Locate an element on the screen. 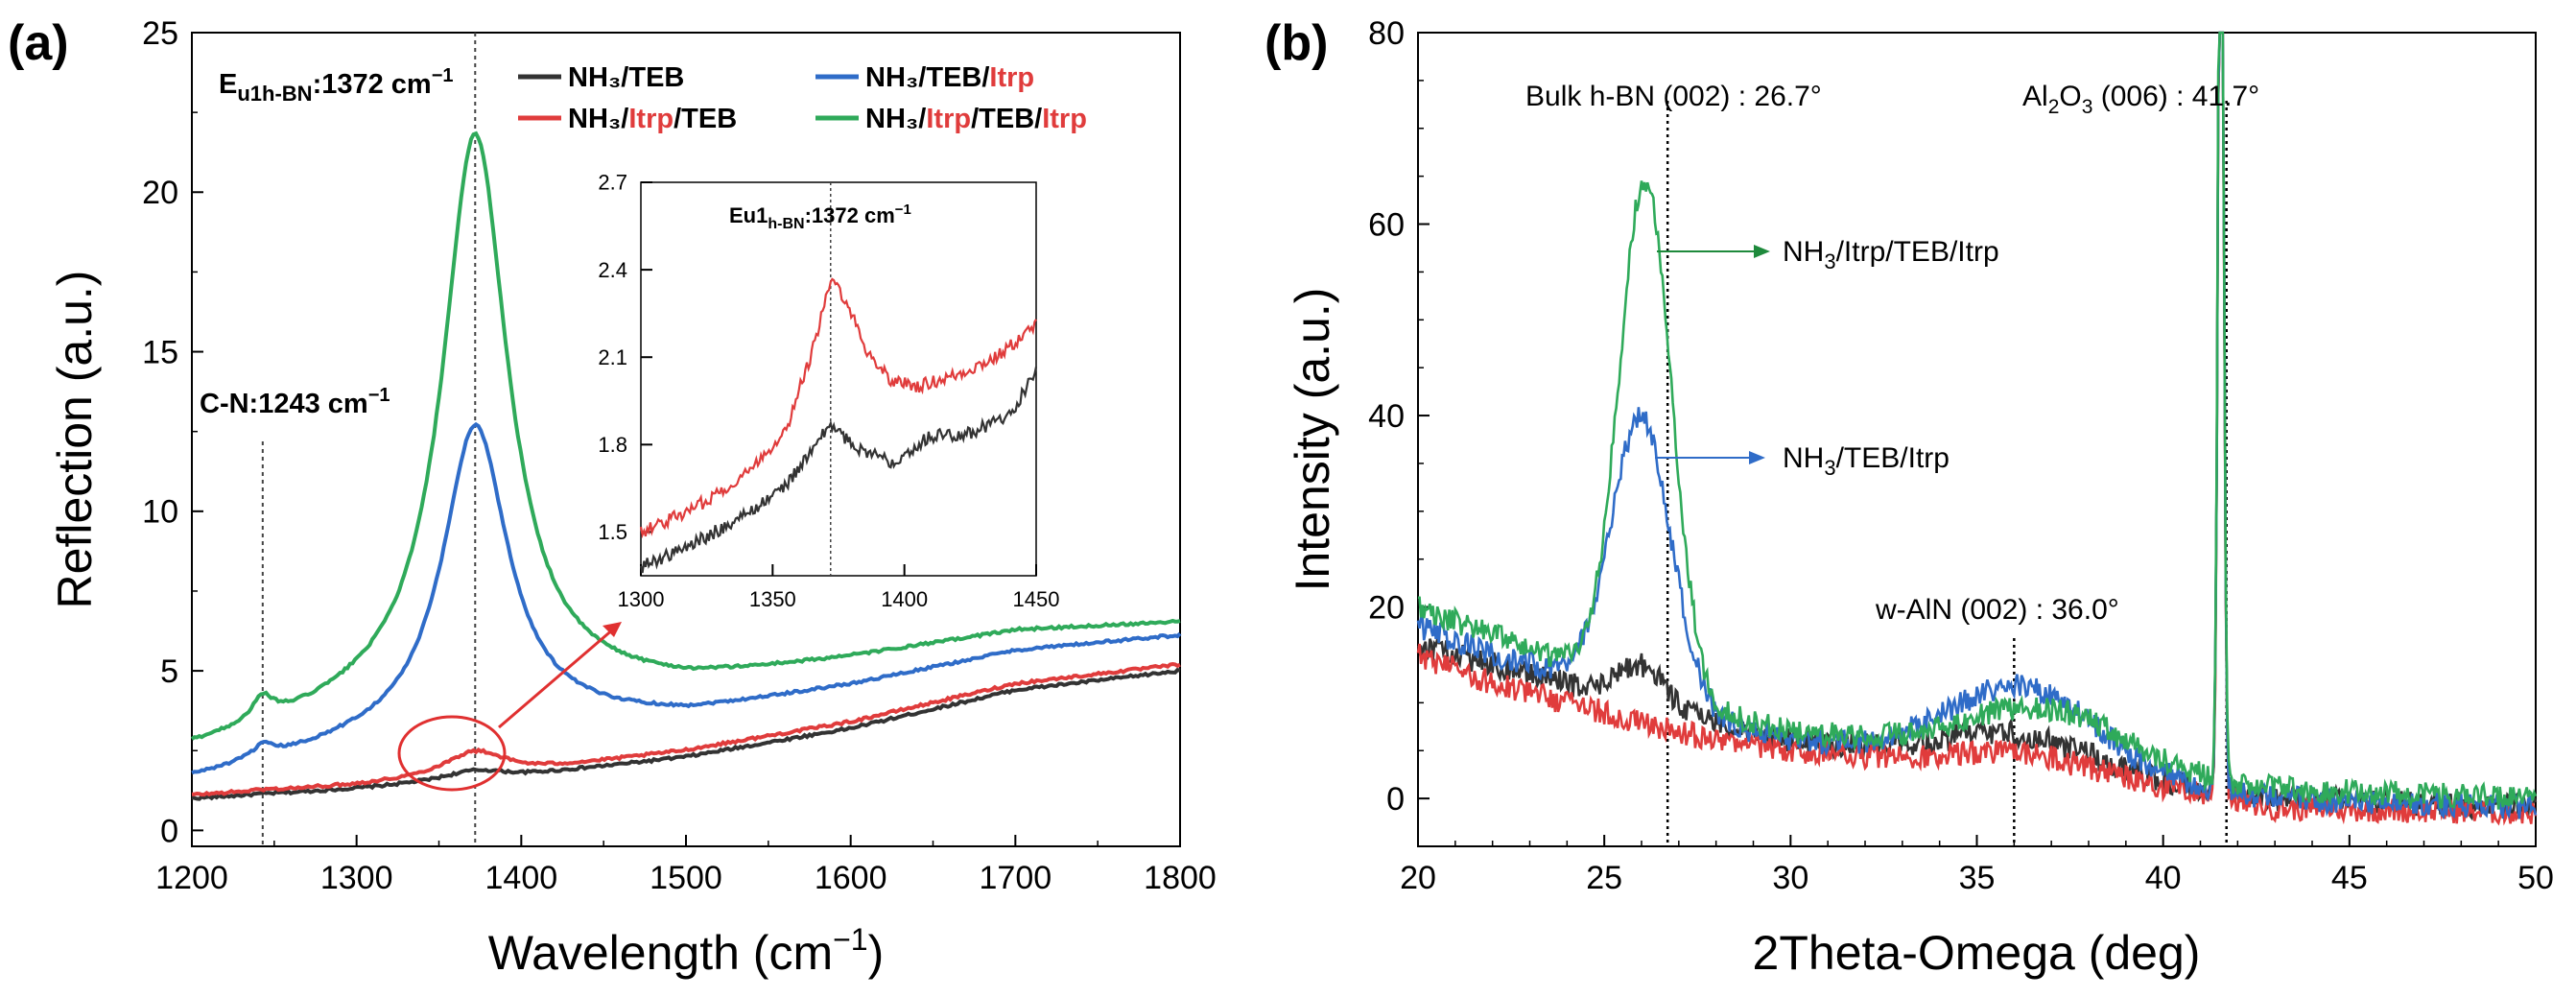  series-line-teb is located at coordinates (686, 734).